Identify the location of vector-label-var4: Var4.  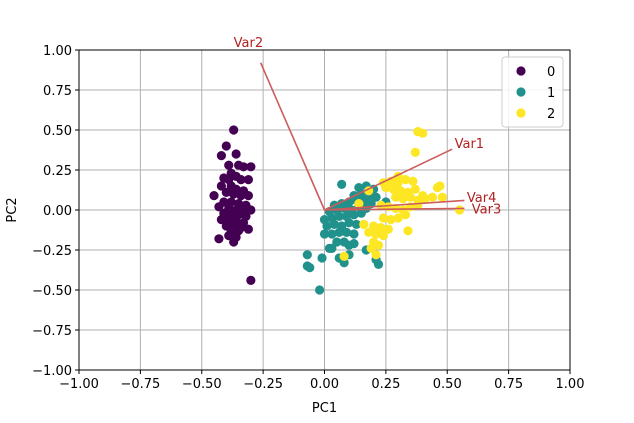
(481, 198).